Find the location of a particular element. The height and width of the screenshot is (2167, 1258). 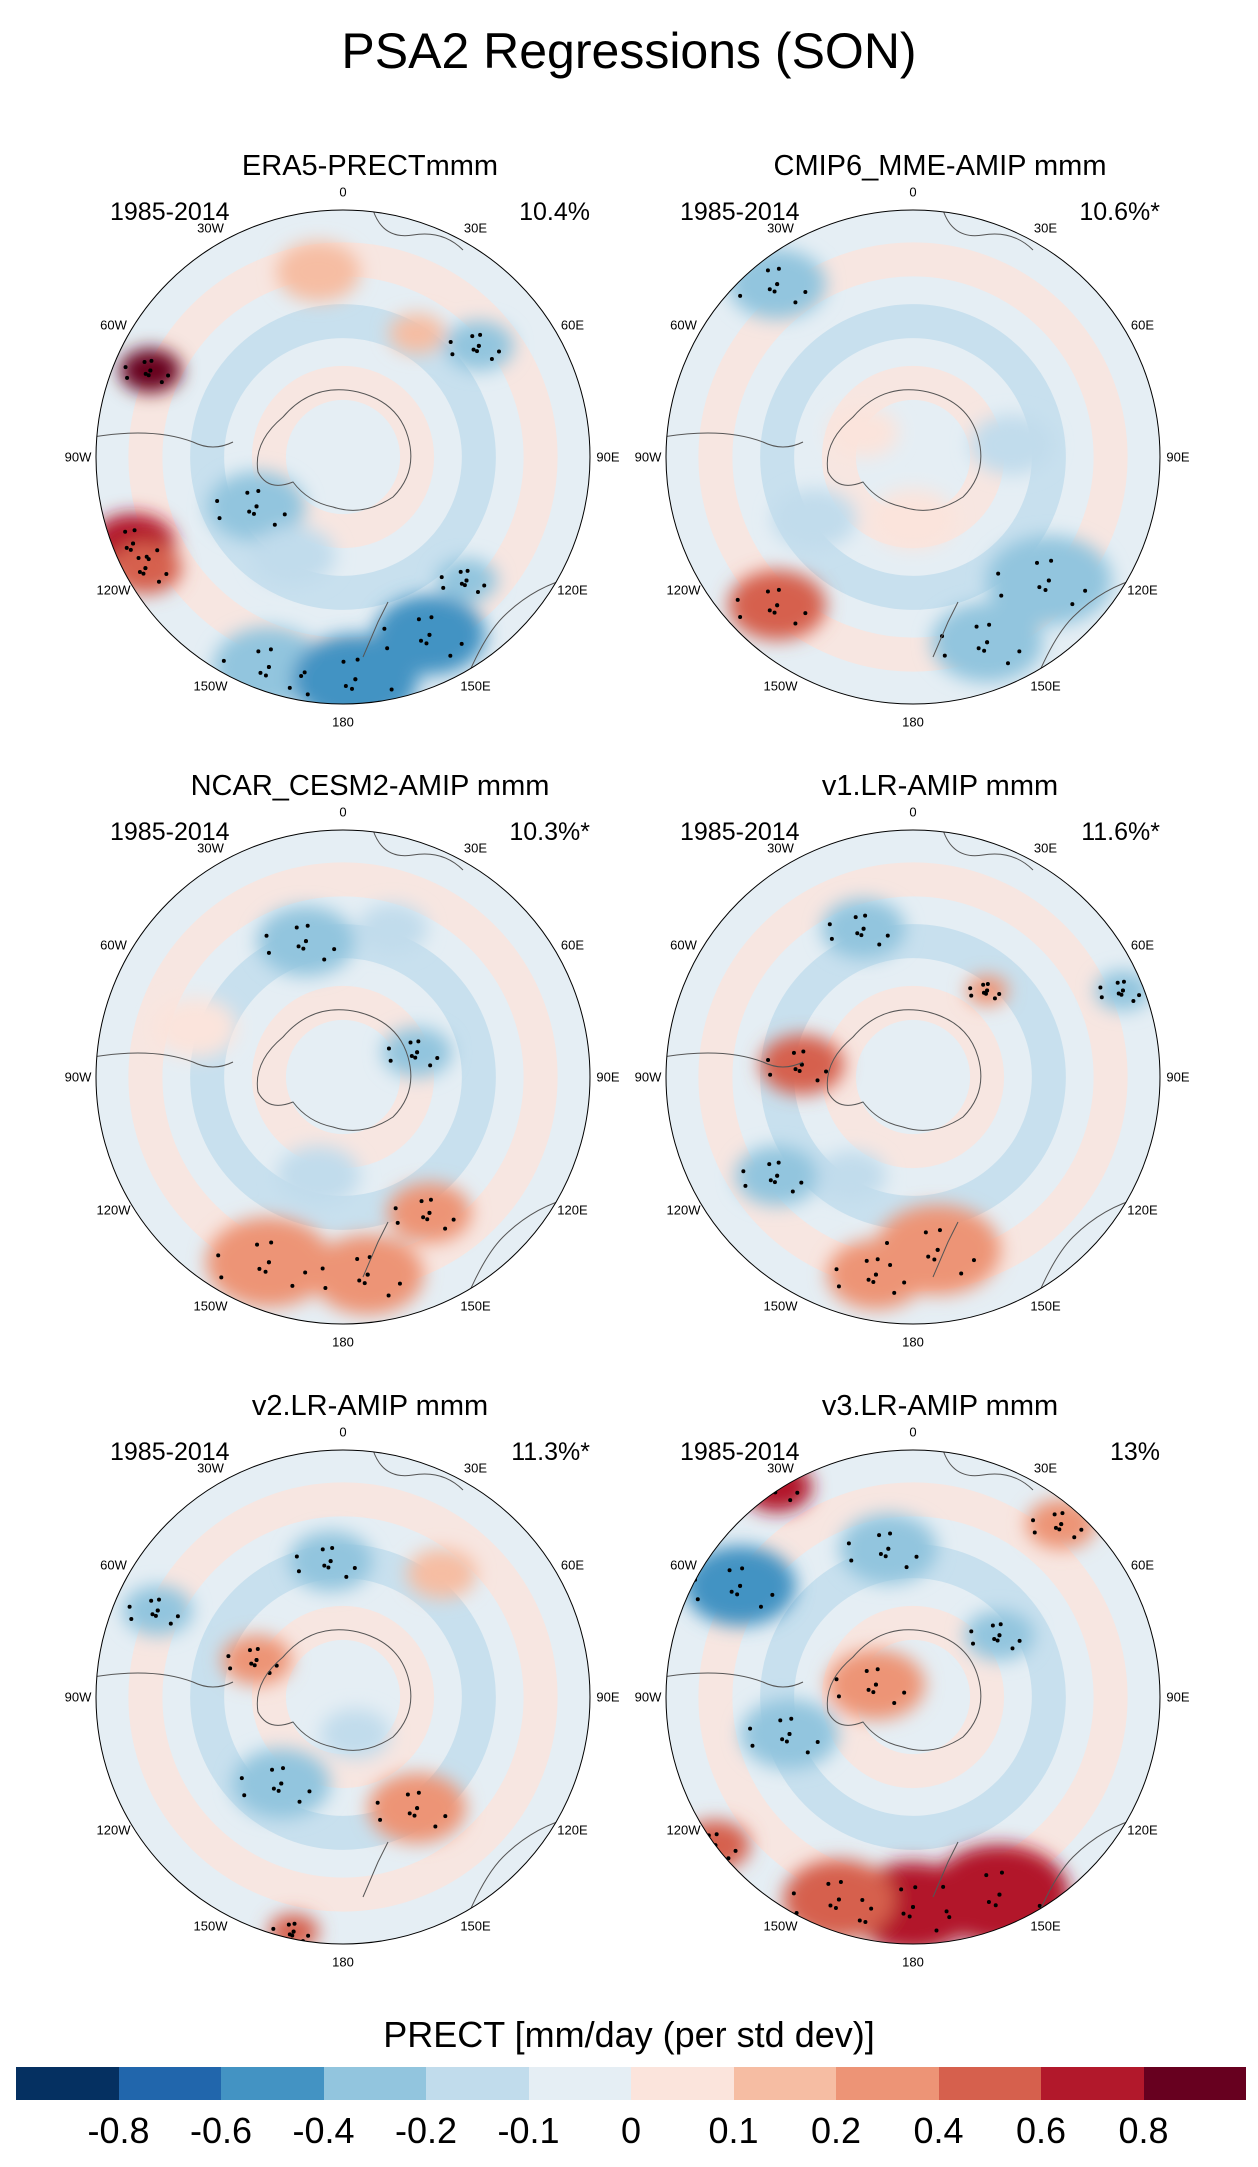

polar-map is located at coordinates (343, 1077).